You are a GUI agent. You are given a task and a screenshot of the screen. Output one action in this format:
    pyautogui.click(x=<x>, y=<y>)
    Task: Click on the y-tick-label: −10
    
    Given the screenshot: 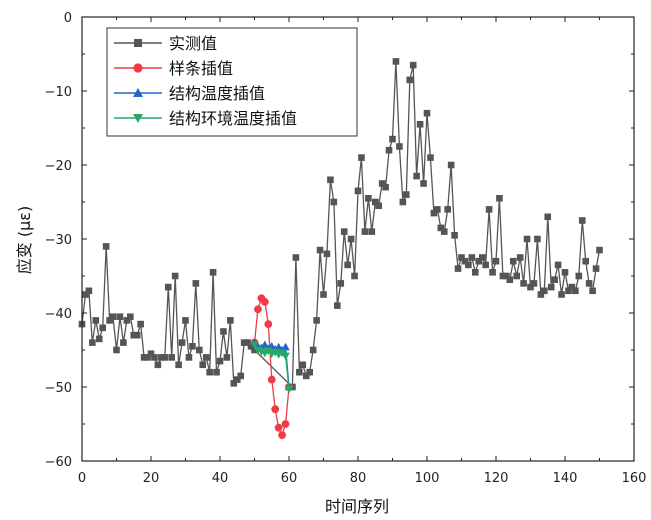 What is the action you would take?
    pyautogui.click(x=58, y=92)
    